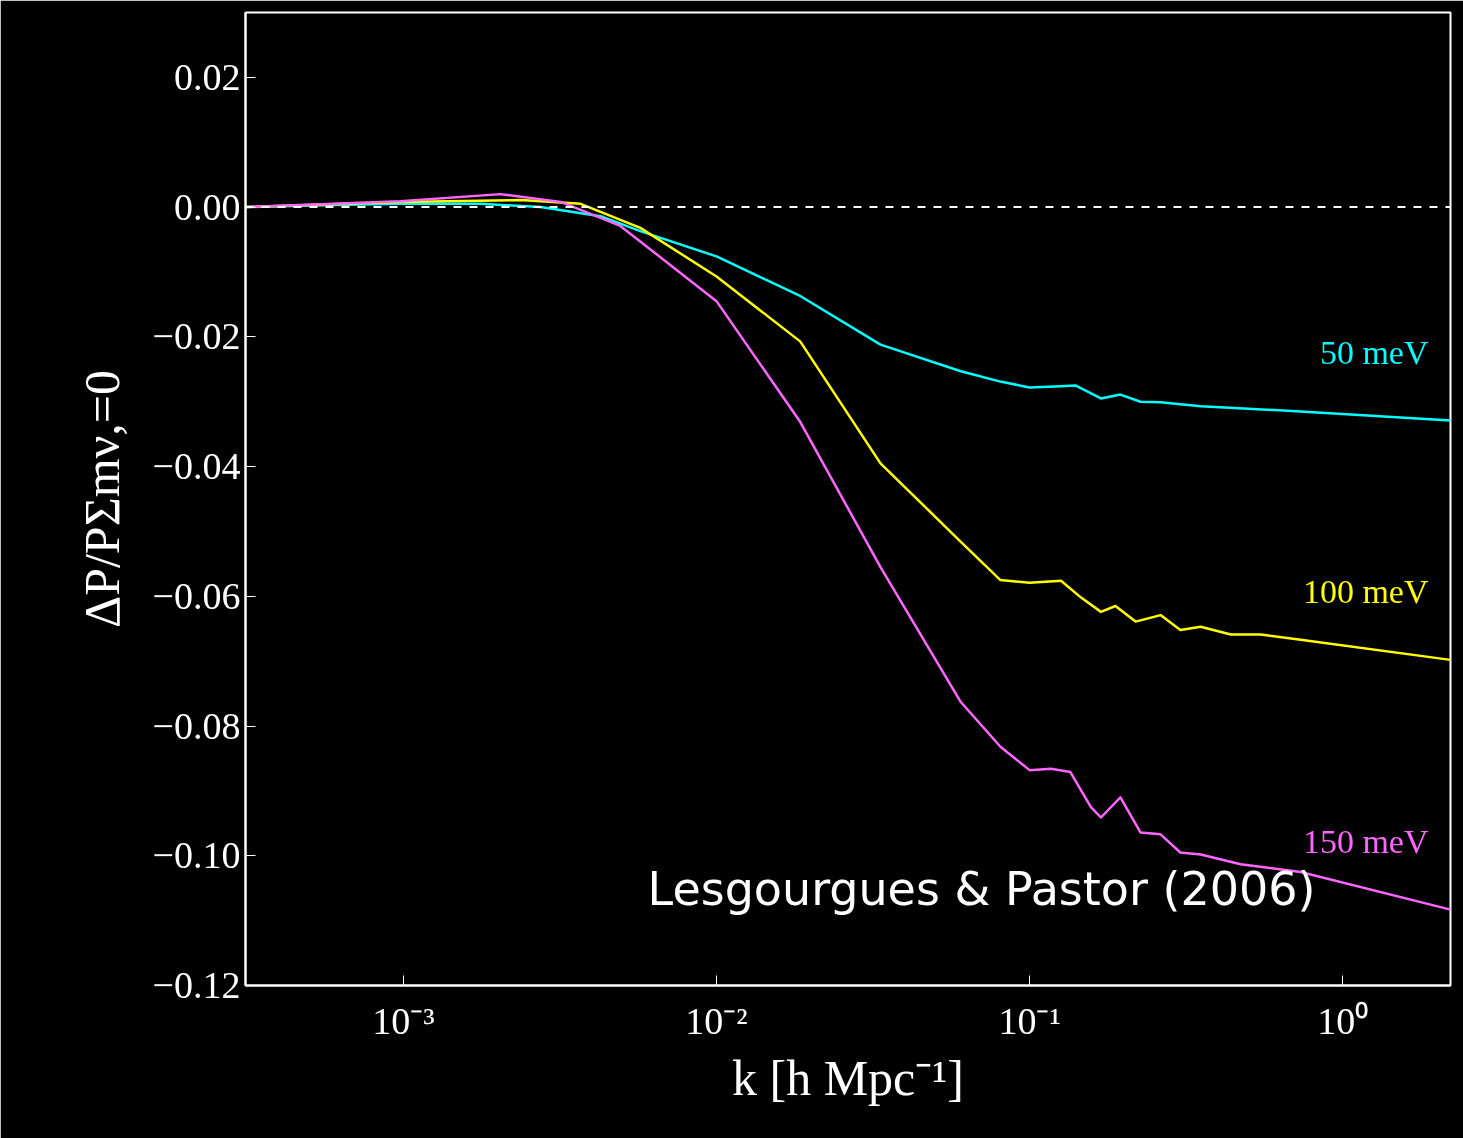 This screenshot has height=1138, width=1463. What do you see at coordinates (207, 76) in the screenshot?
I see `y-tick-label: 0.02` at bounding box center [207, 76].